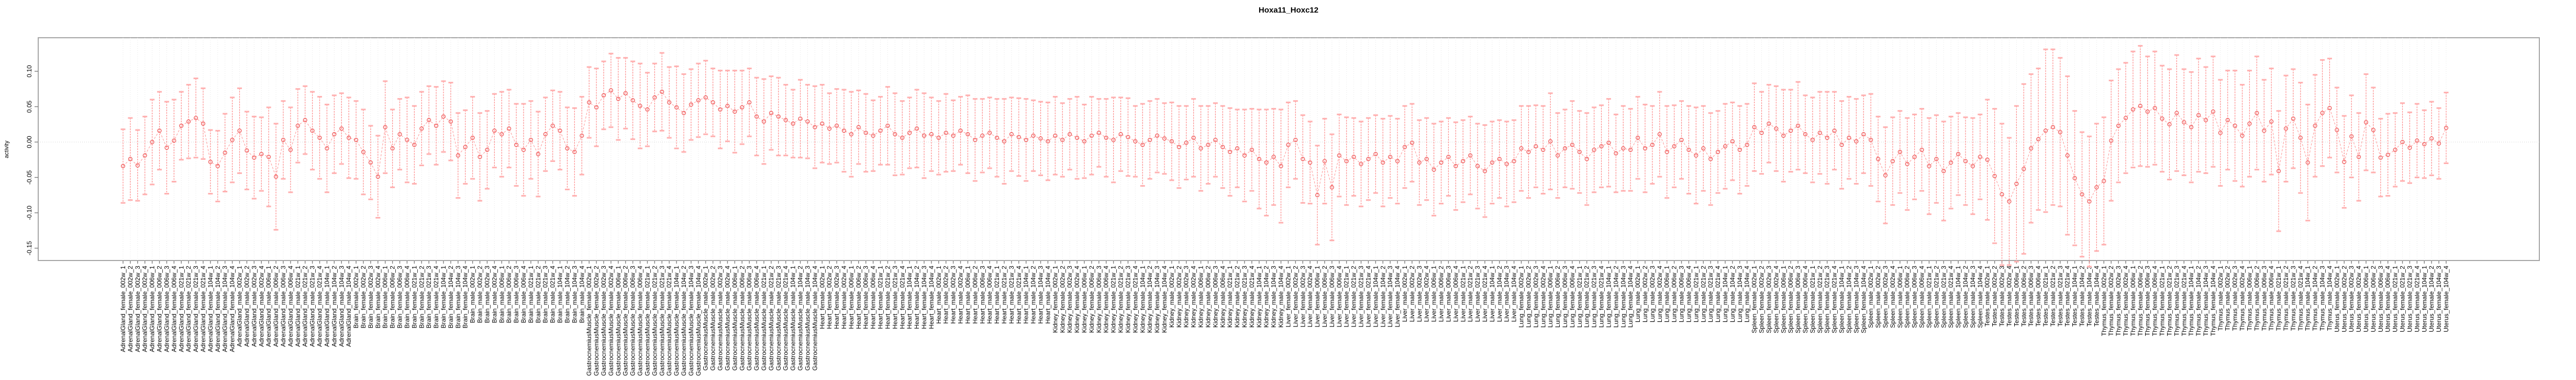 This screenshot has width=2576, height=380. Describe the element at coordinates (1798, 299) in the screenshot. I see `x-tick-label: Spleen_female_006w_3` at that location.